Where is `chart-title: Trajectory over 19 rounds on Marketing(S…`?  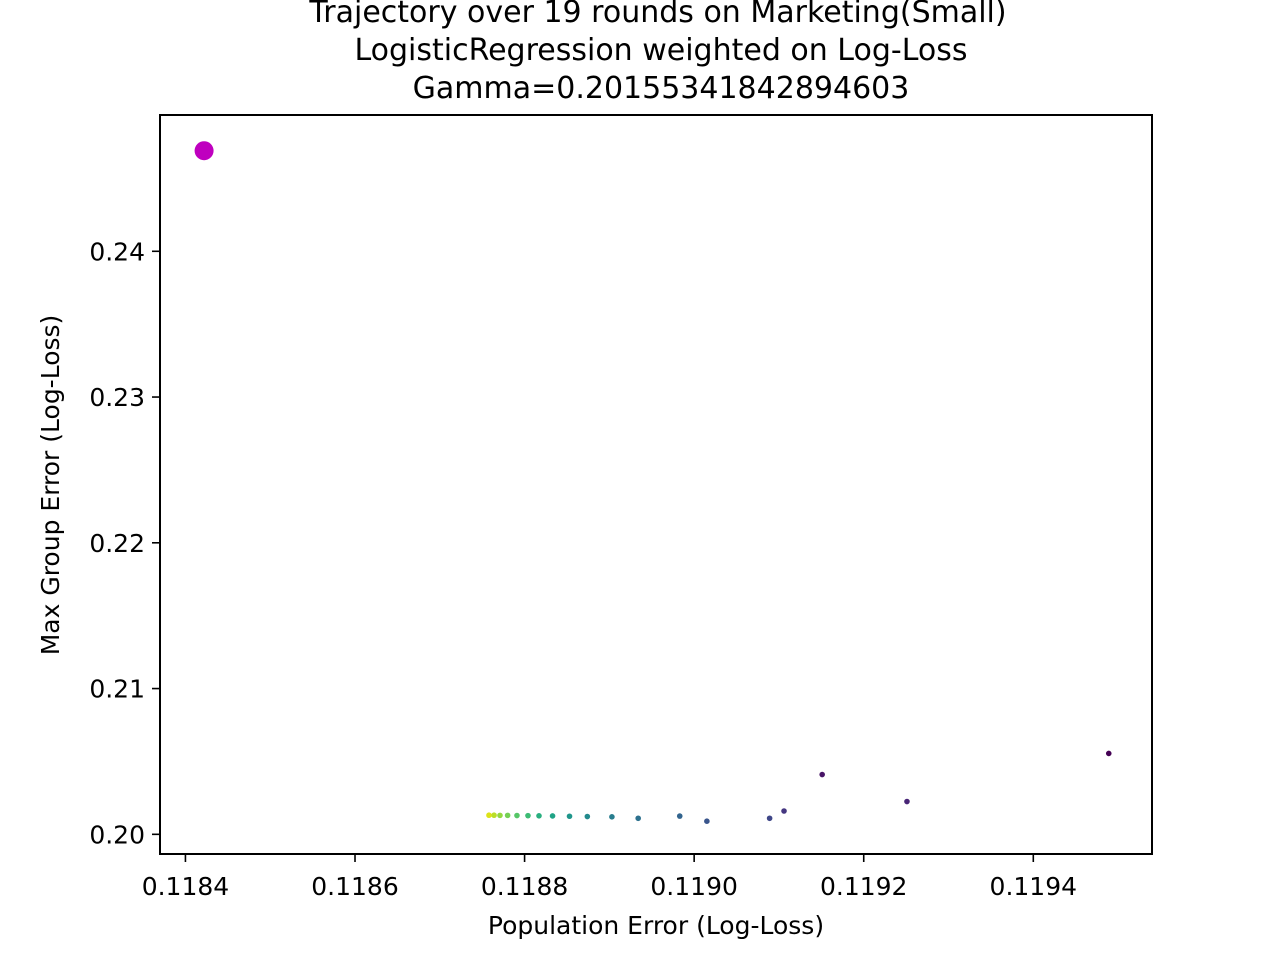
chart-title: Trajectory over 19 rounds on Marketing(S… is located at coordinates (657, 53).